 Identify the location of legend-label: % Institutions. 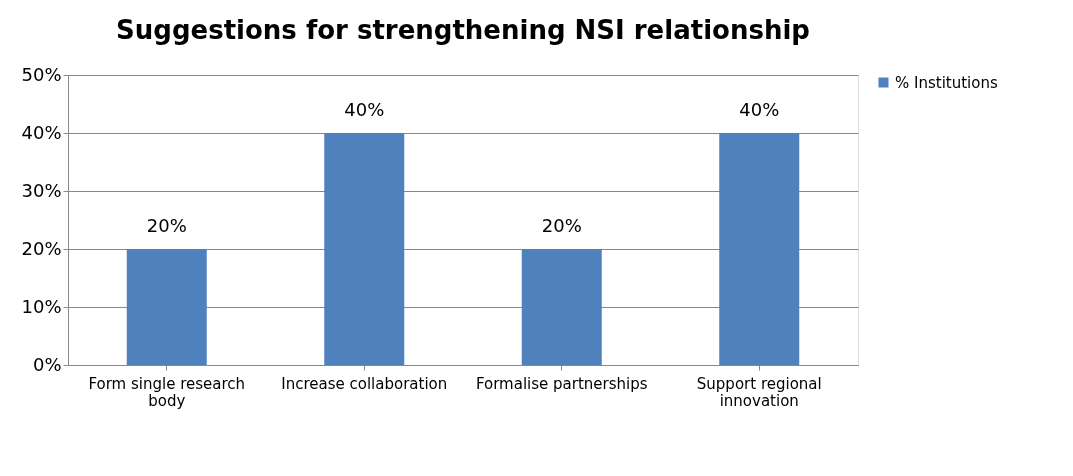
(946, 82).